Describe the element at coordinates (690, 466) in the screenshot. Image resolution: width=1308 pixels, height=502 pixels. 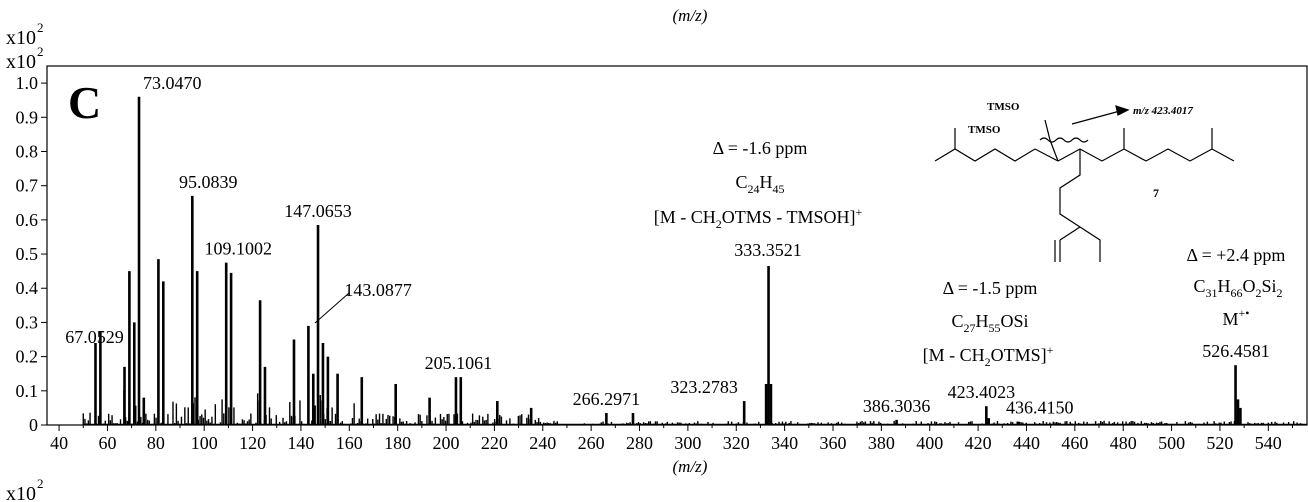
I see `x-axis-label: (m/z)` at that location.